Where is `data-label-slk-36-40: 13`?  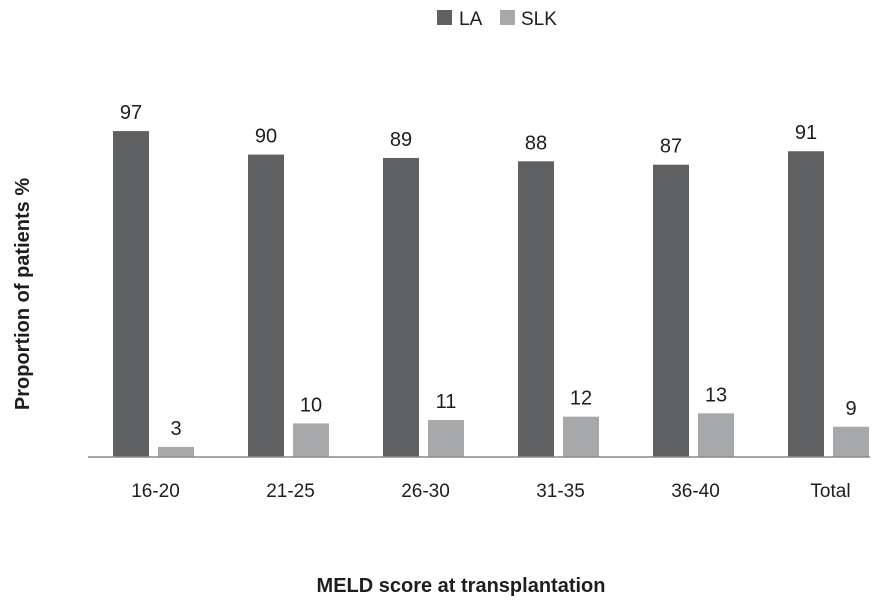 data-label-slk-36-40: 13 is located at coordinates (716, 395).